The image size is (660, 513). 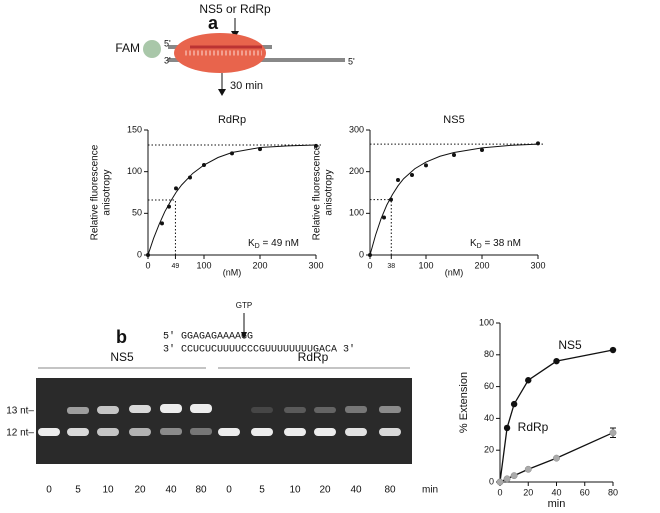 I want to click on x-tick-label: 80, so click(x=613, y=492).